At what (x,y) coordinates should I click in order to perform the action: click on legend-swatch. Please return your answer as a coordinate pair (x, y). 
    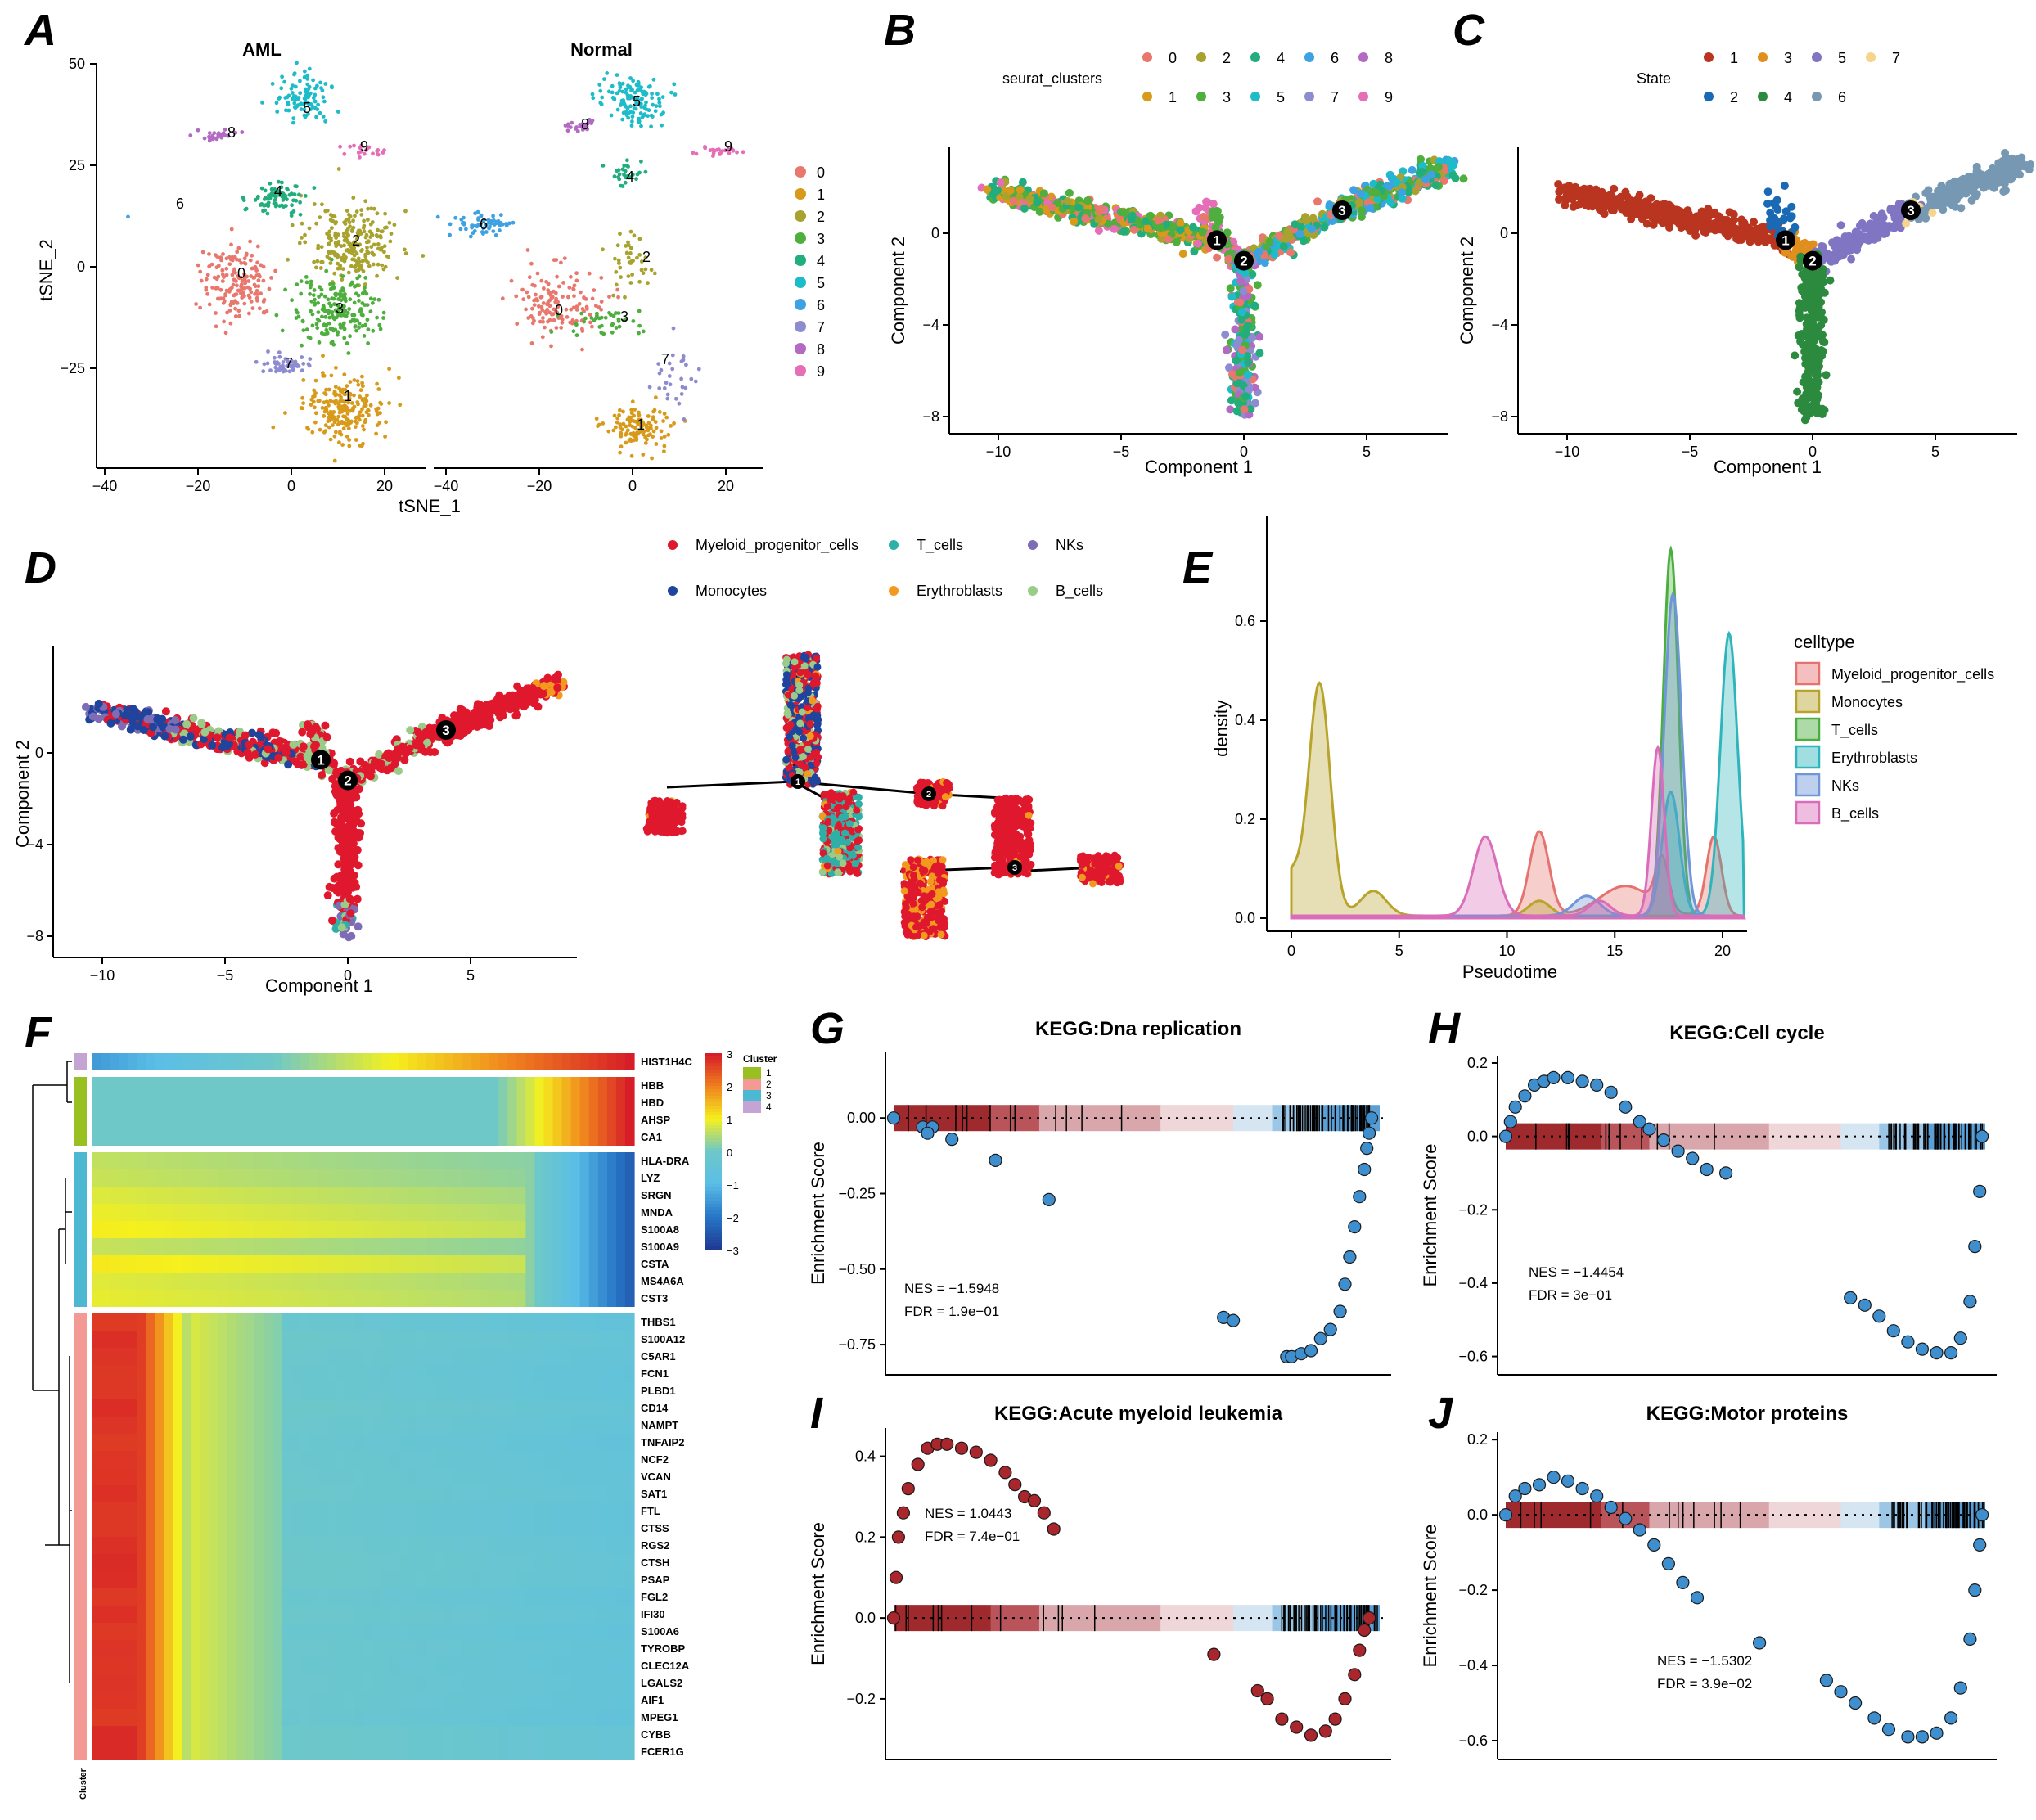
    Looking at the image, I should click on (894, 545).